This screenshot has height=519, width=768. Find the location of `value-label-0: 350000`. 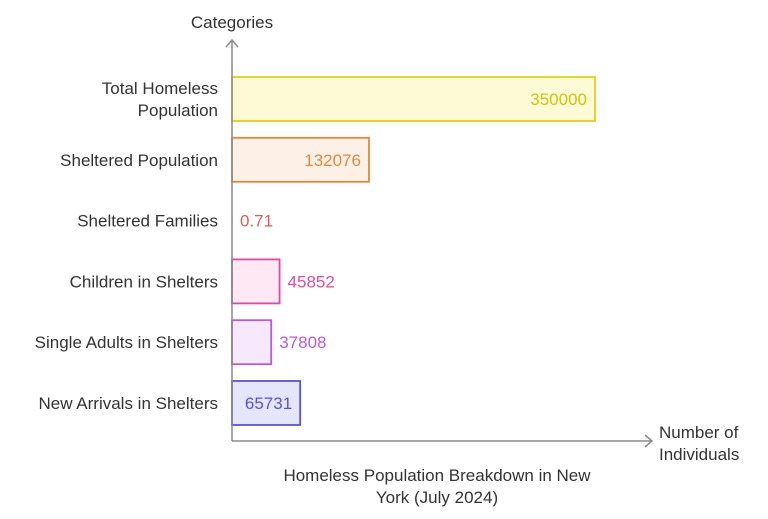

value-label-0: 350000 is located at coordinates (558, 99).